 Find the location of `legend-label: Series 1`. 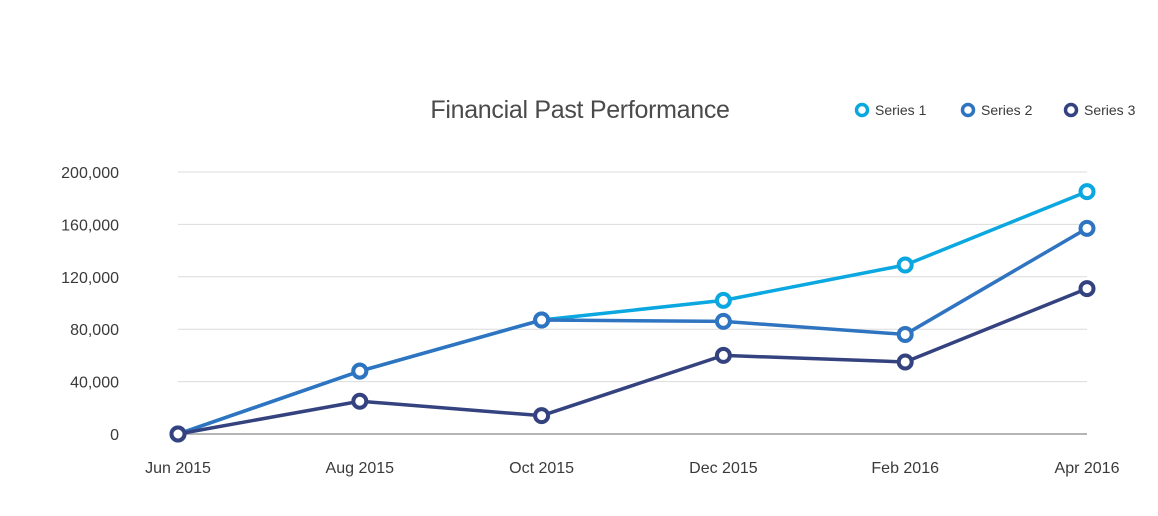

legend-label: Series 1 is located at coordinates (901, 110).